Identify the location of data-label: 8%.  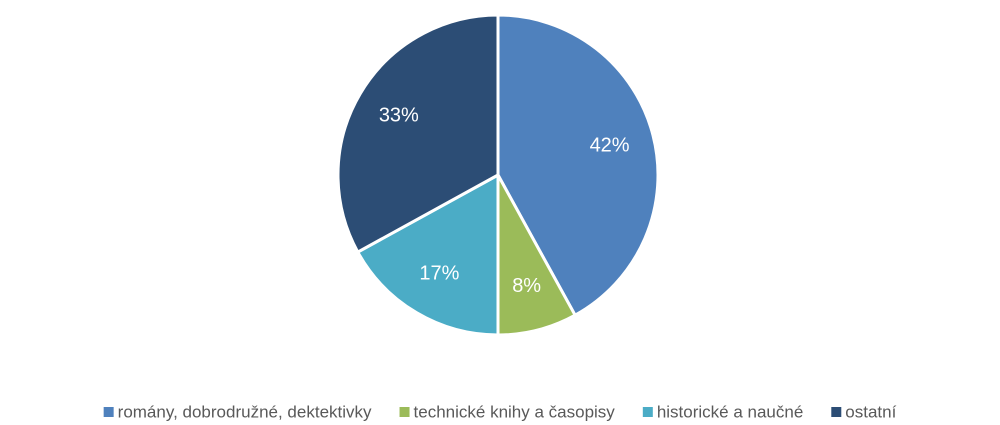
(526, 286).